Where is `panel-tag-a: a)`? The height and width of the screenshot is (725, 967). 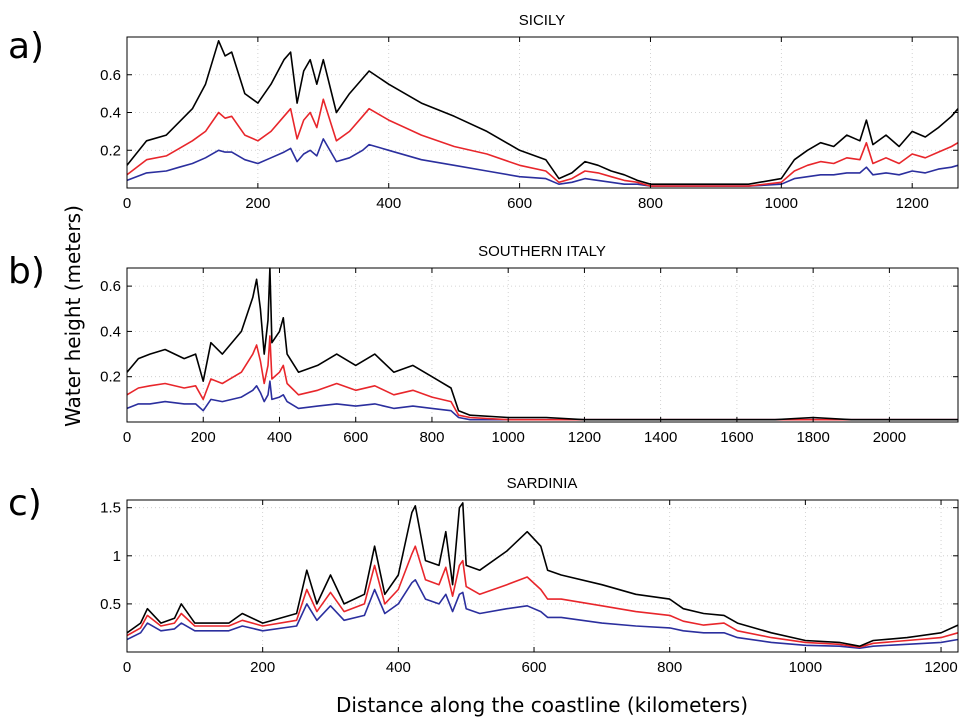 panel-tag-a: a) is located at coordinates (26, 46).